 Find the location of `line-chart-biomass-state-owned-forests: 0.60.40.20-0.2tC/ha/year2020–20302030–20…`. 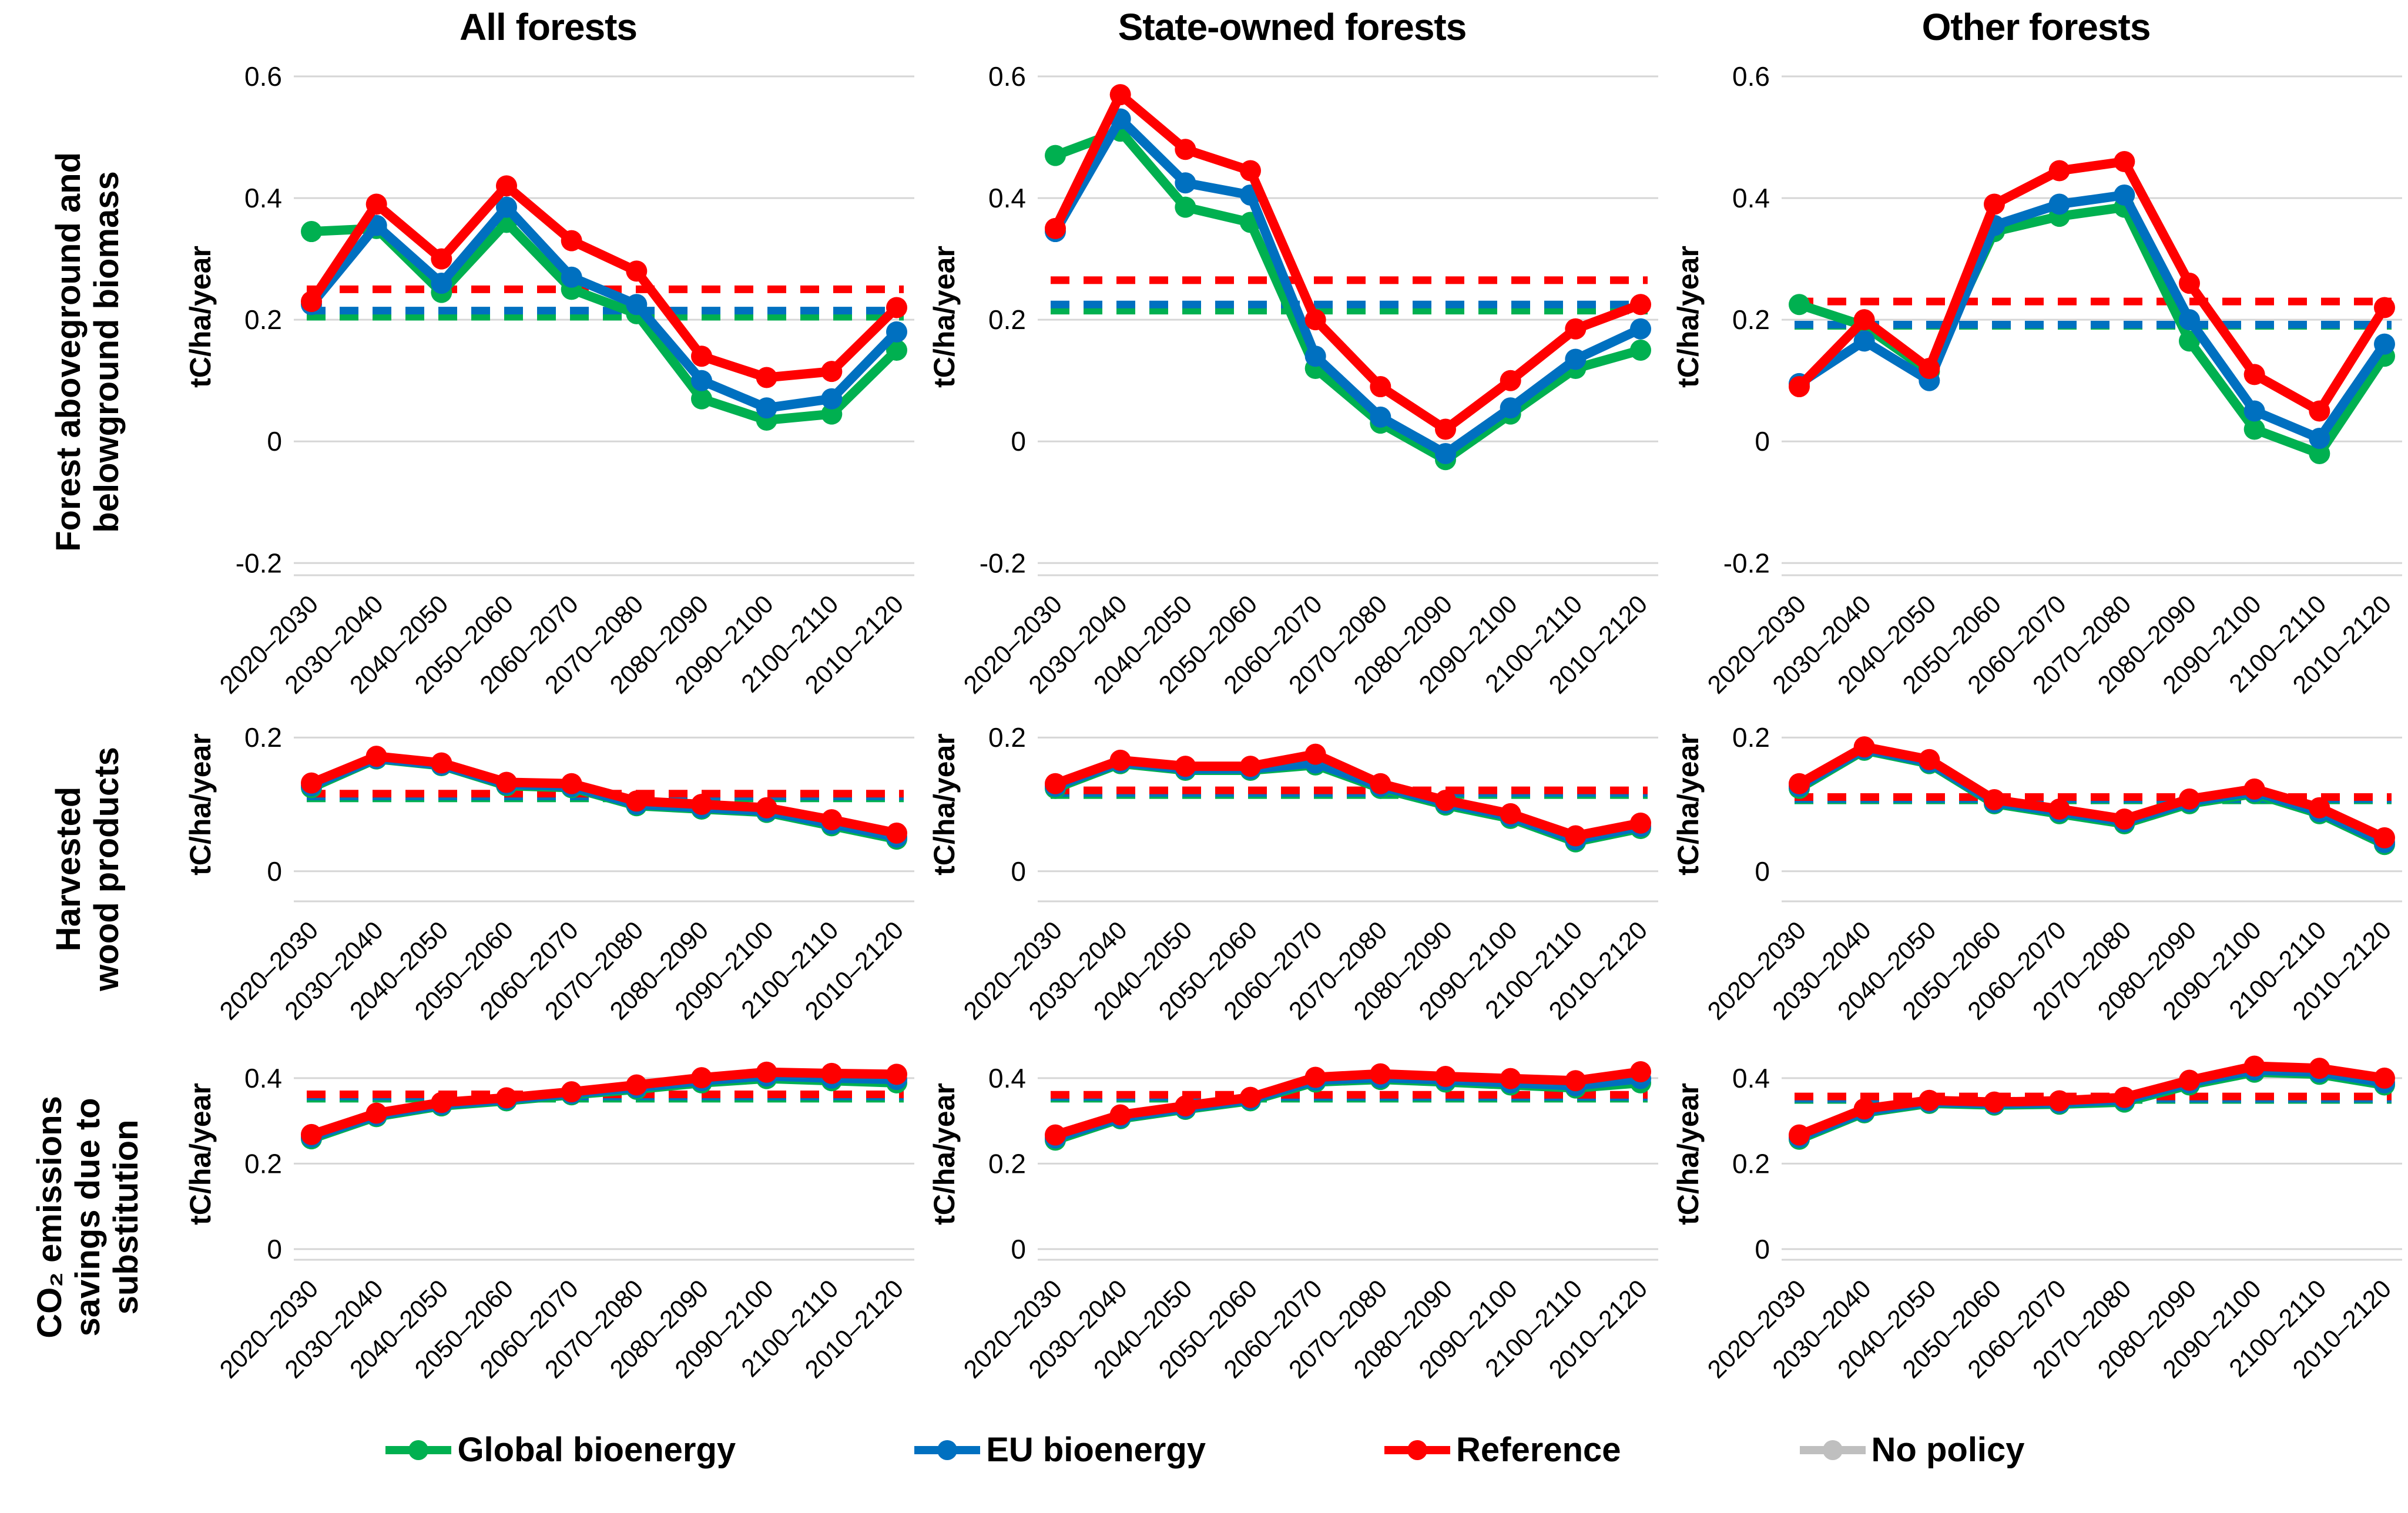

line-chart-biomass-state-owned-forests: 0.60.40.20-0.2tC/ha/year2020–20302030–20… is located at coordinates (1293, 380).